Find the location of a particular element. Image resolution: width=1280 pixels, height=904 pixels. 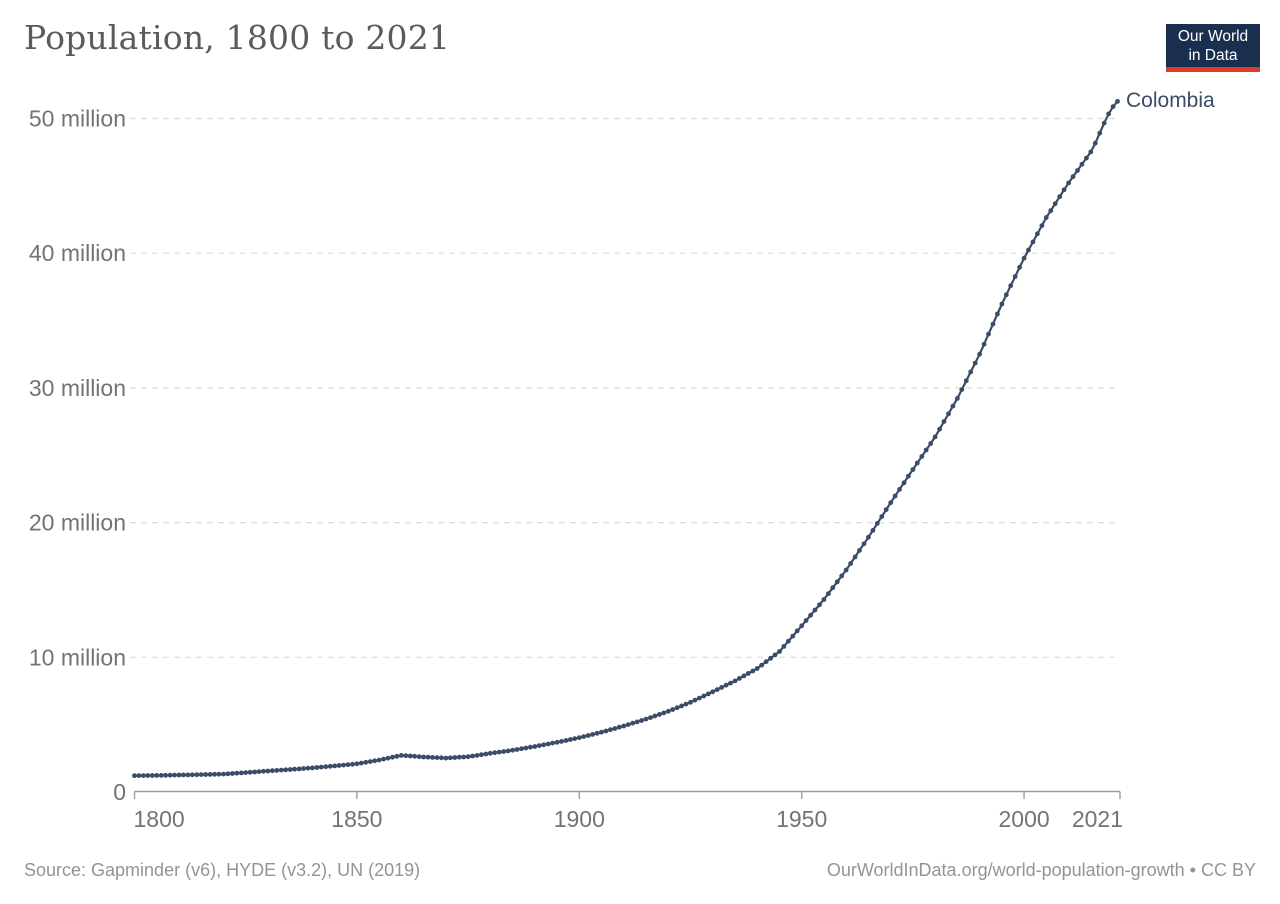

data-point-1910 is located at coordinates (624, 726).